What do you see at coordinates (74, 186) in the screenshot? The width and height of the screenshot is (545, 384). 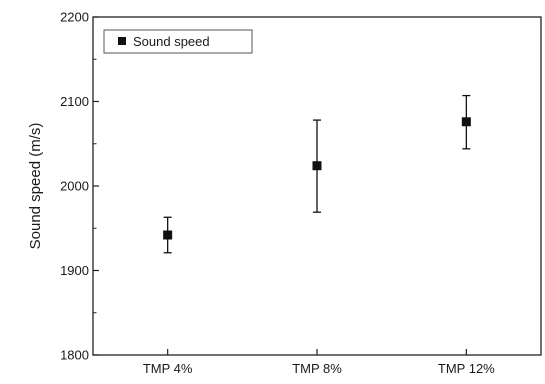 I see `y-tick-label: 2000` at bounding box center [74, 186].